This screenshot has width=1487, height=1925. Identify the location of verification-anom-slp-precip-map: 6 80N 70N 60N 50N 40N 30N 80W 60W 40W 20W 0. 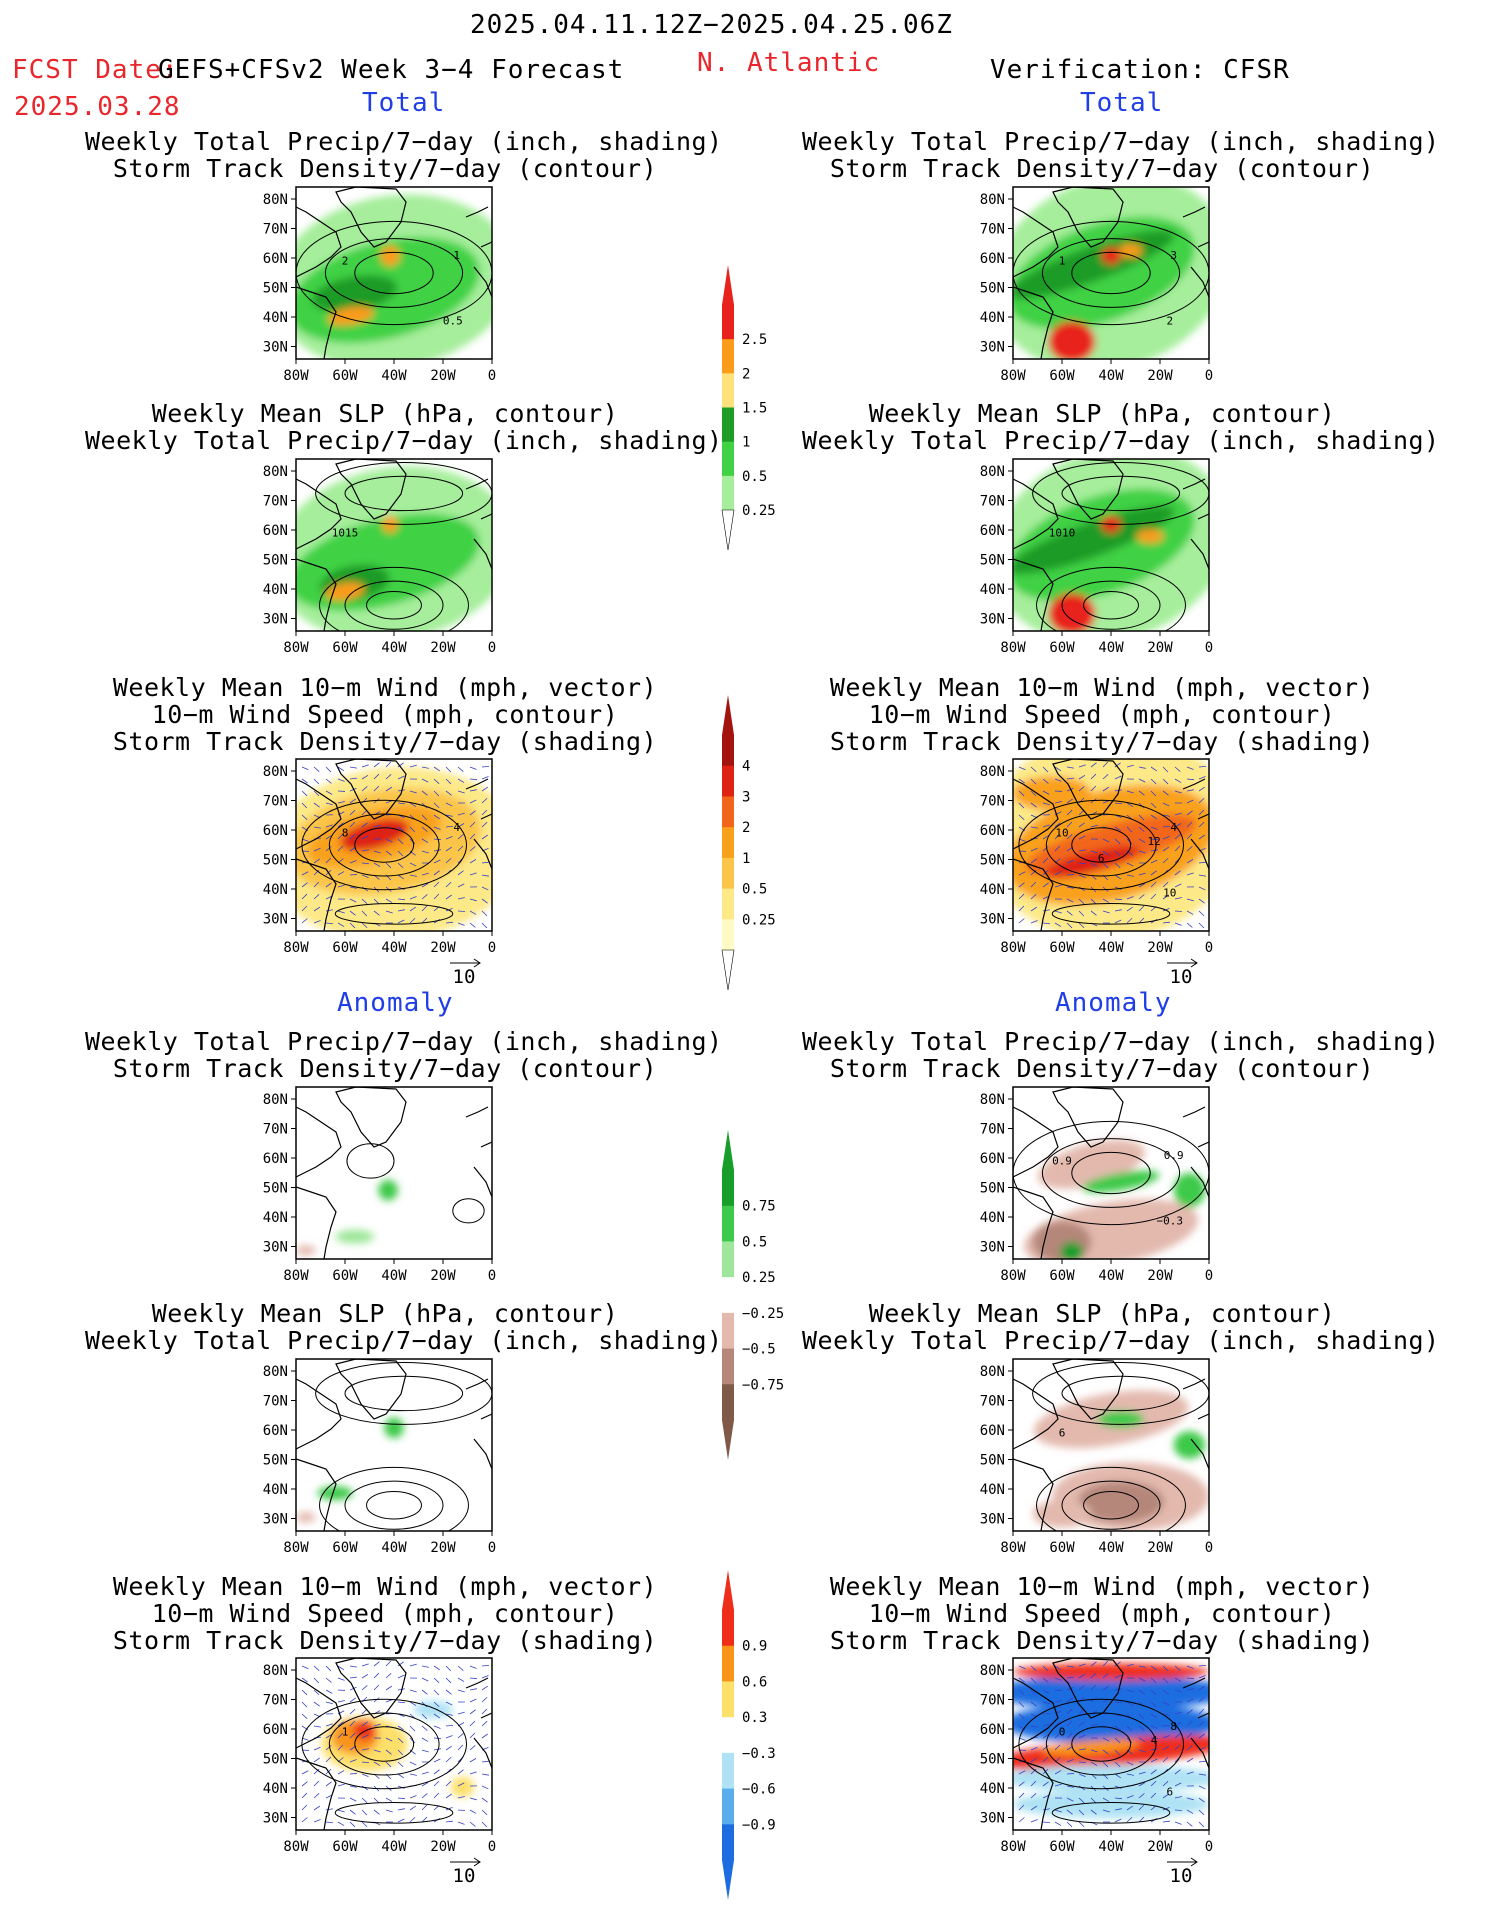
(1091, 1457).